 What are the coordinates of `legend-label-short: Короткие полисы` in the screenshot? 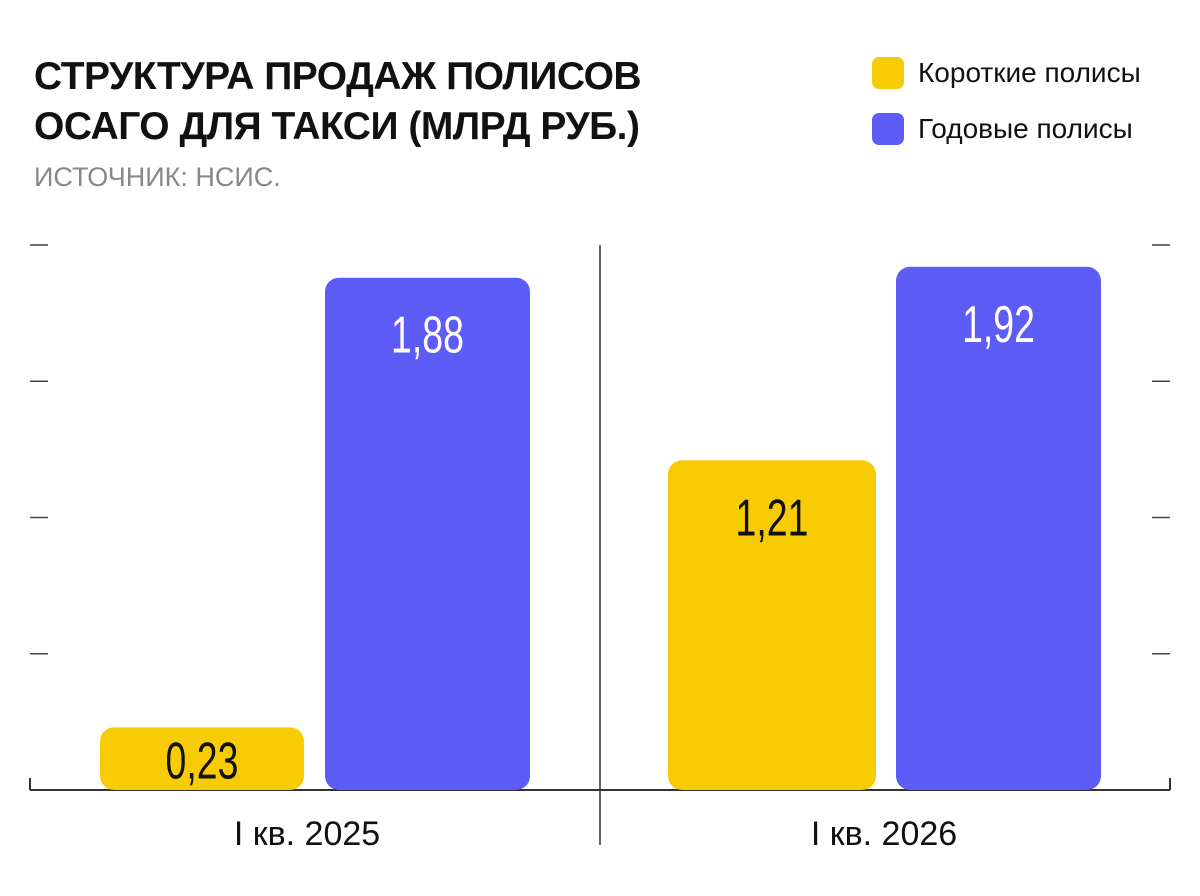 It's located at (1029, 72).